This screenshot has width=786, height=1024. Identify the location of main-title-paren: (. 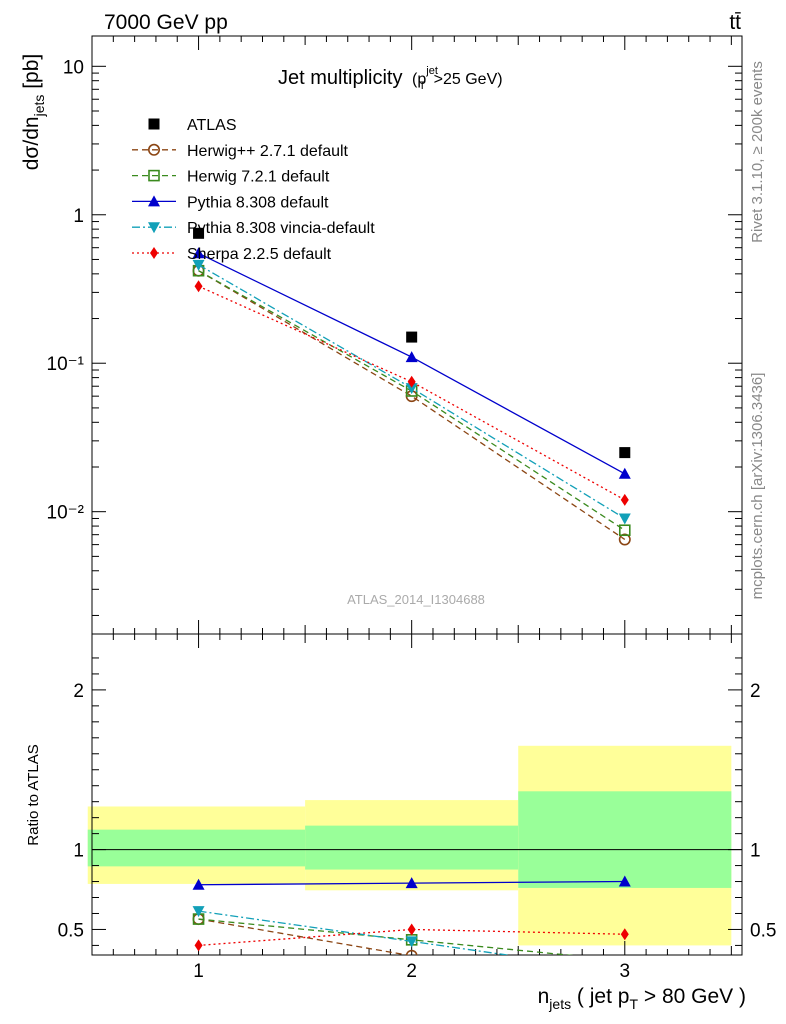
(415, 79).